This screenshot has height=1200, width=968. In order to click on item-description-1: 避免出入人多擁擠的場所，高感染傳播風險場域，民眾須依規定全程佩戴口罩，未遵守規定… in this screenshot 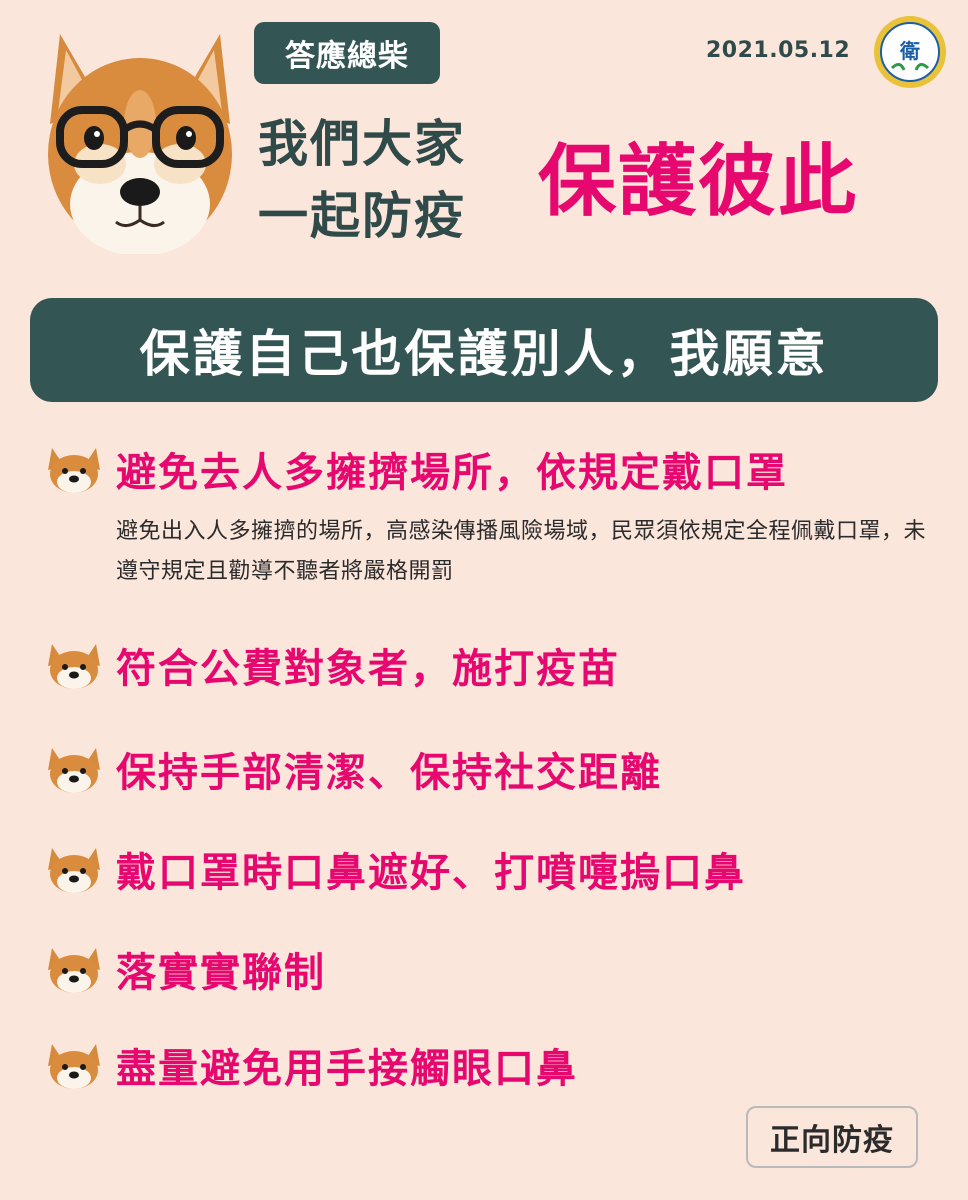, I will do `click(521, 551)`.